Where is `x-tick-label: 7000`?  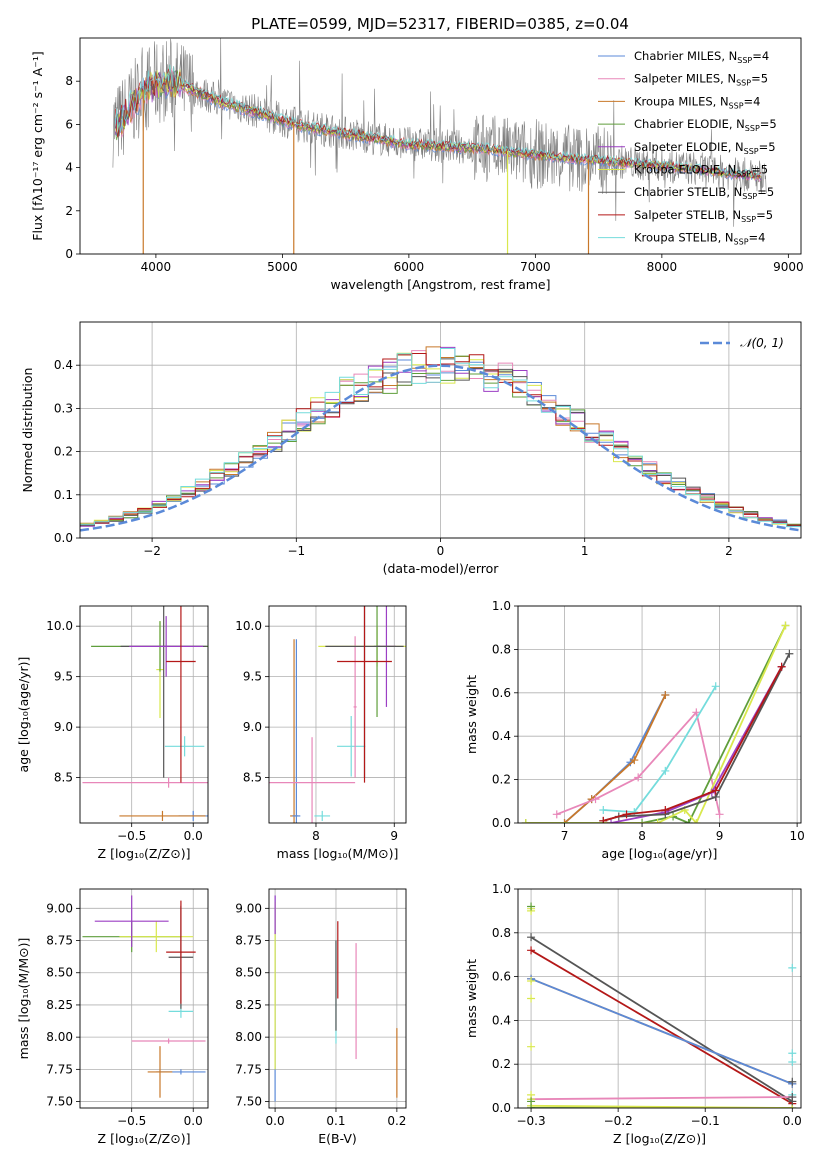 x-tick-label: 7000 is located at coordinates (535, 267).